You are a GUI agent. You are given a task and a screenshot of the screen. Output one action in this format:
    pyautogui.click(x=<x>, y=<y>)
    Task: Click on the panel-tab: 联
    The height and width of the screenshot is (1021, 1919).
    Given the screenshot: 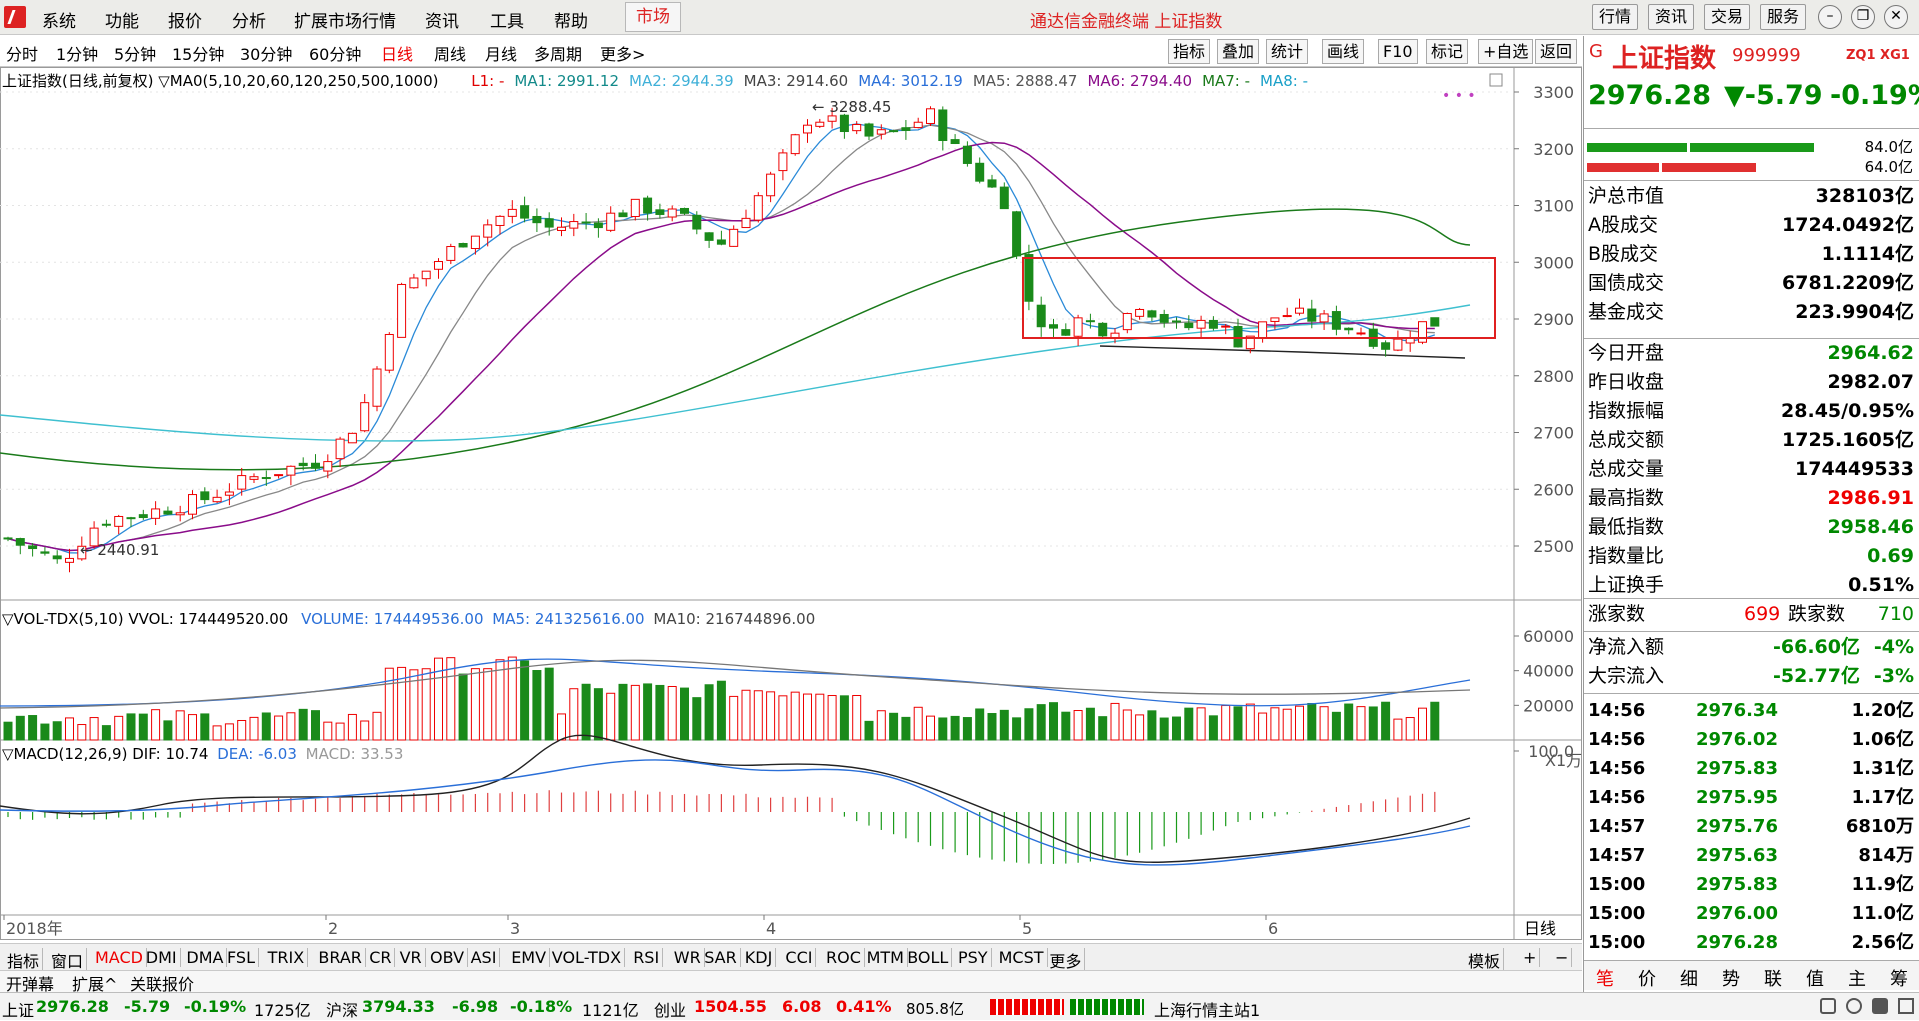 What is the action you would take?
    pyautogui.click(x=1773, y=979)
    